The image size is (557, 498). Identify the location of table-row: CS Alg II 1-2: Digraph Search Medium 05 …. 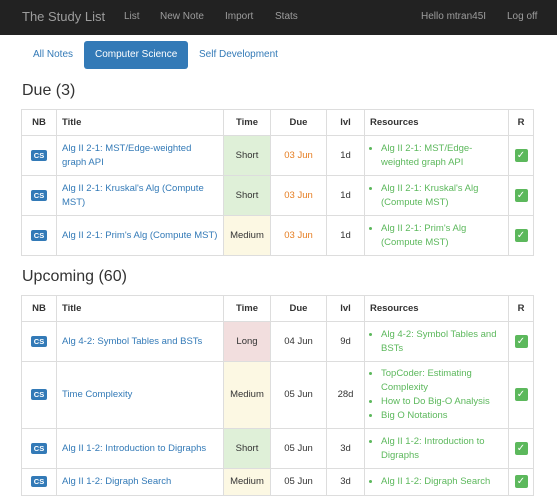
(277, 482).